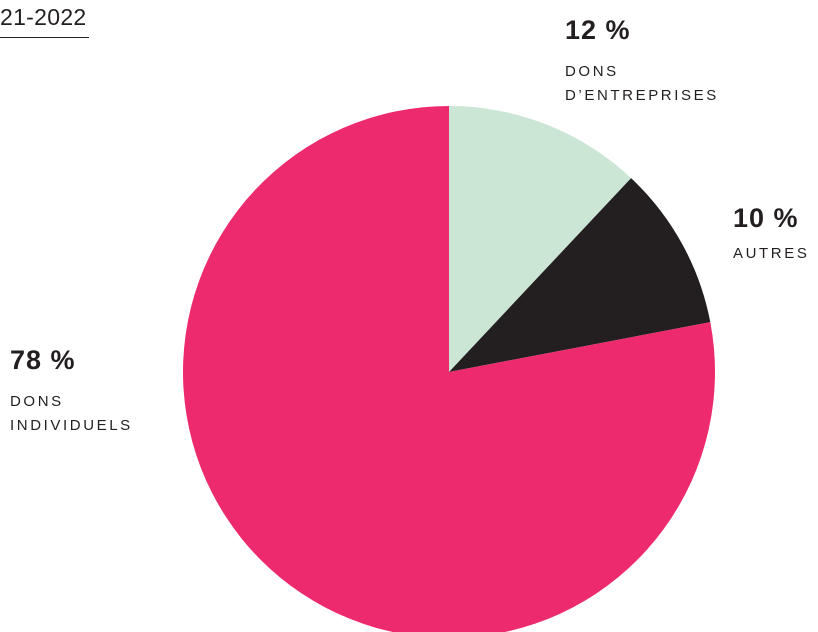 This screenshot has width=818, height=632. I want to click on pie-slice-corporate-donations, so click(540, 238).